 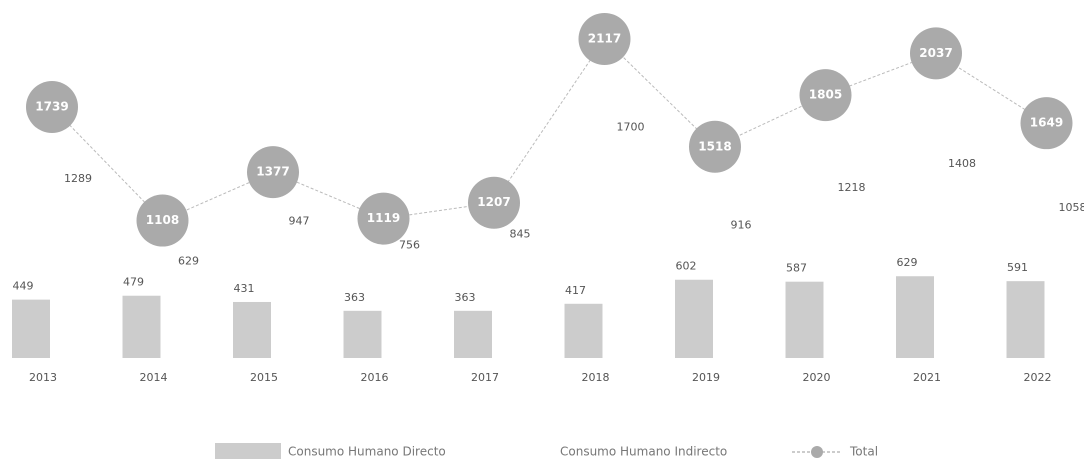 I want to click on bar-label: 479, so click(x=133, y=282).